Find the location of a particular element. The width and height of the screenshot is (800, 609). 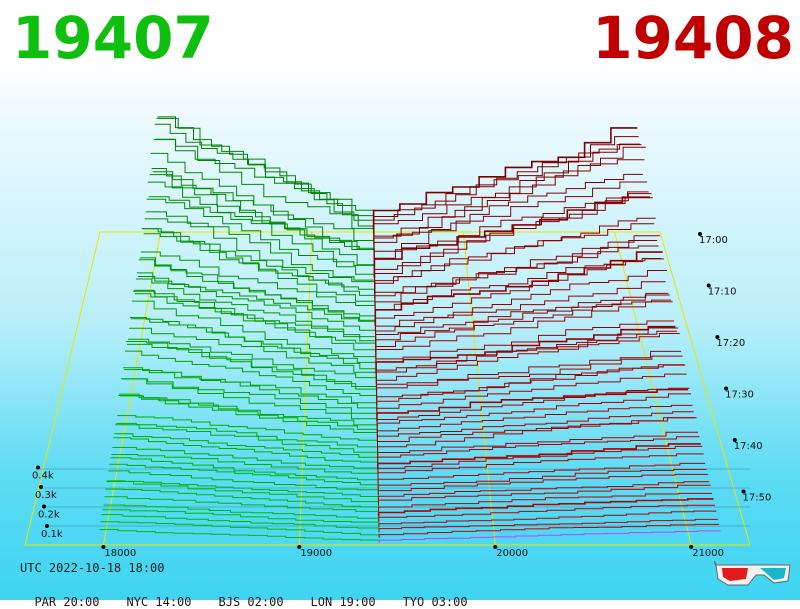

price-tick-label: 20000 is located at coordinates (512, 553).